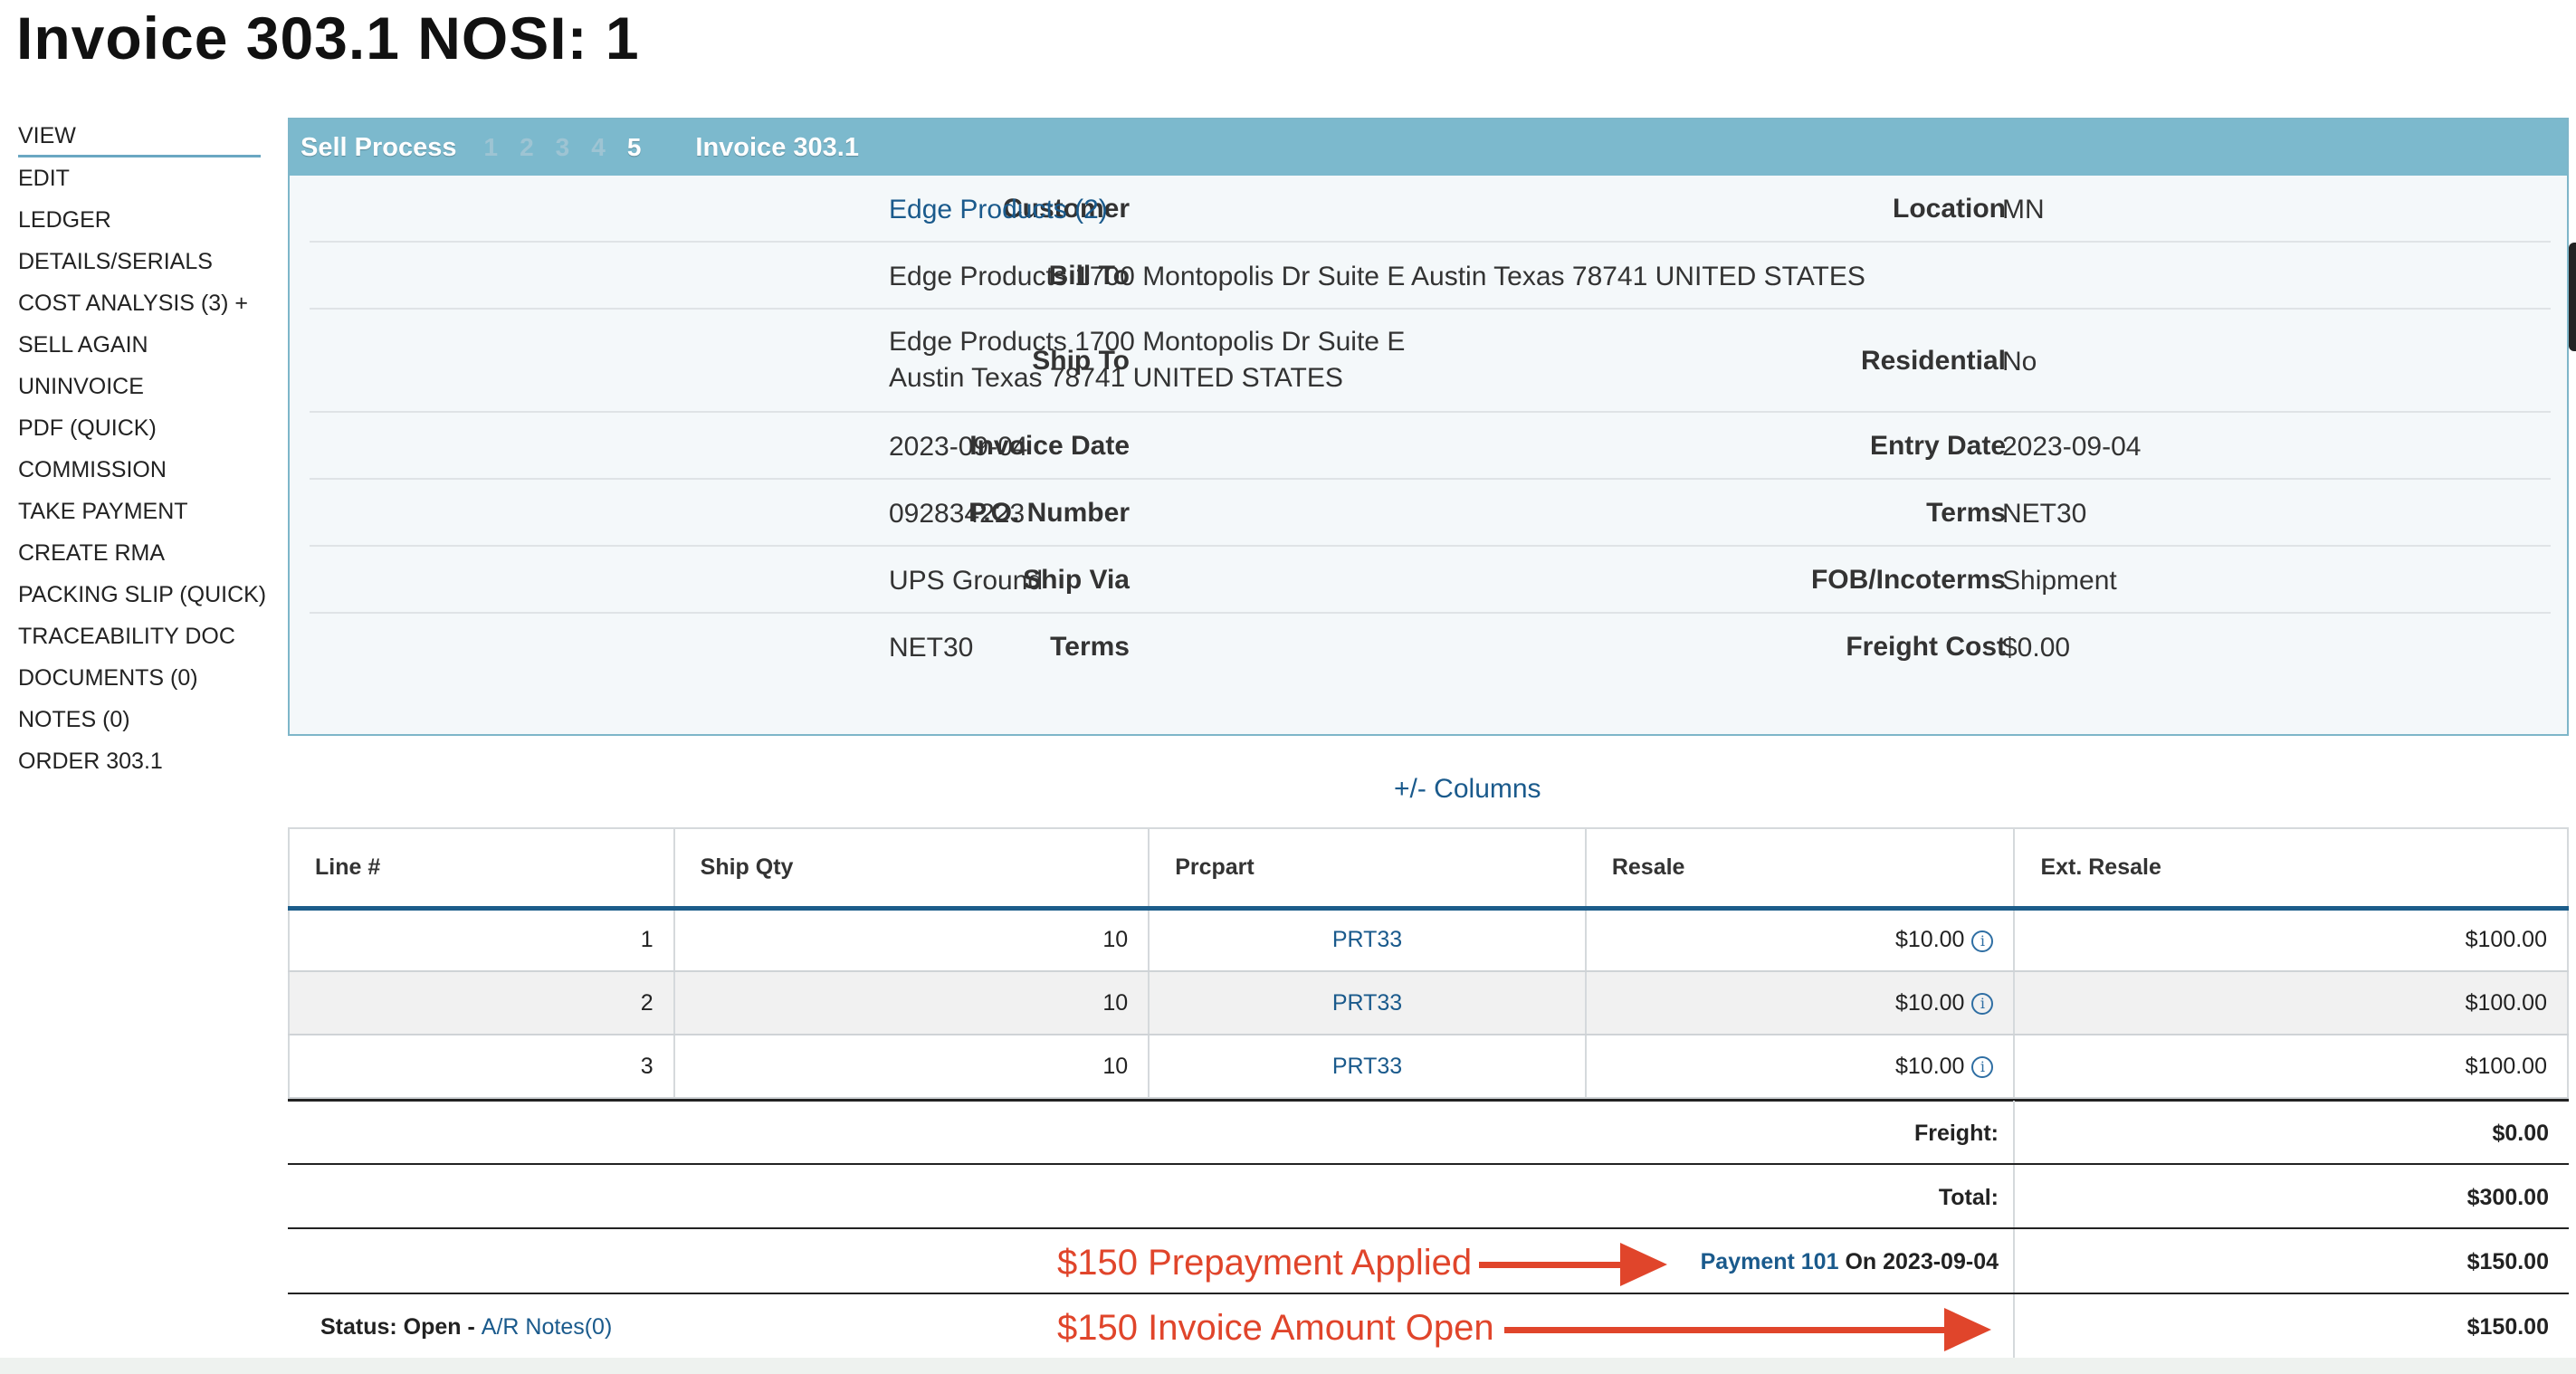 The height and width of the screenshot is (1374, 2576). I want to click on scrollbar-handle, so click(2573, 297).